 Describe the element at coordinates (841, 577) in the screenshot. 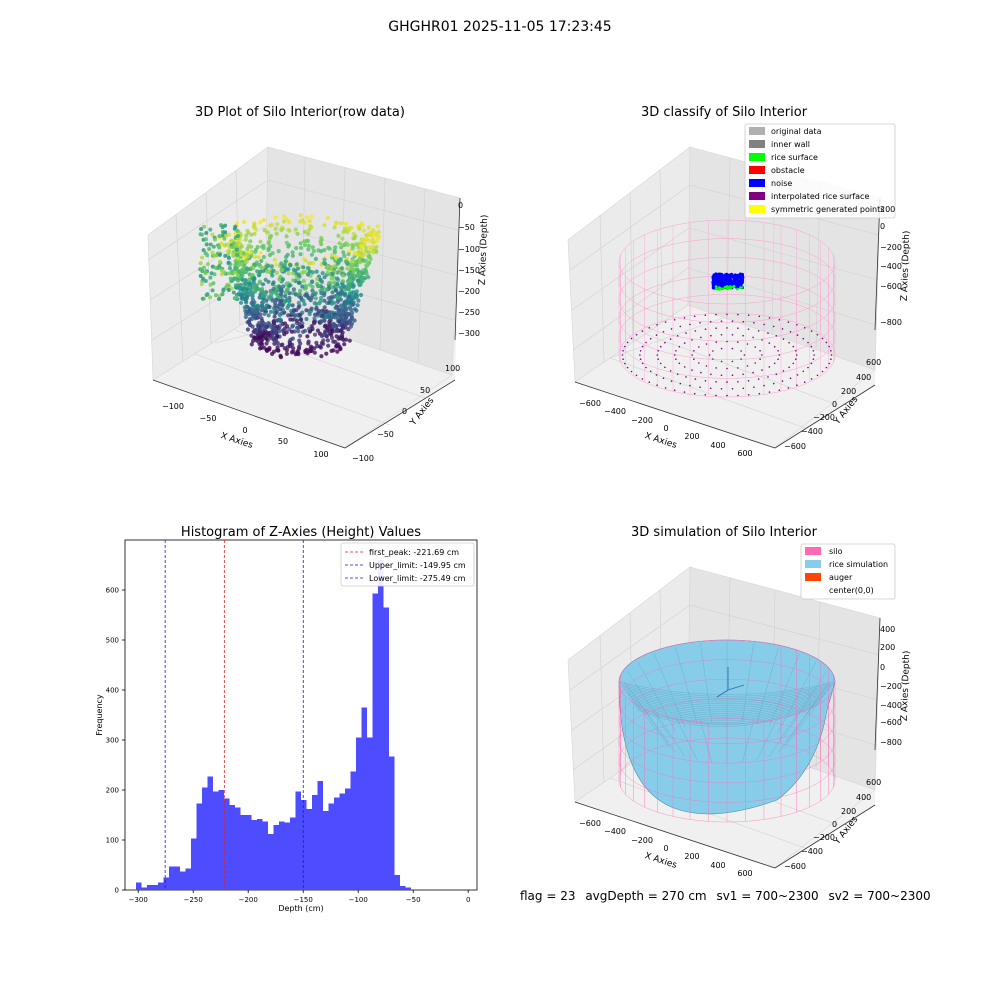

I see `sim-legend-label: auger` at that location.